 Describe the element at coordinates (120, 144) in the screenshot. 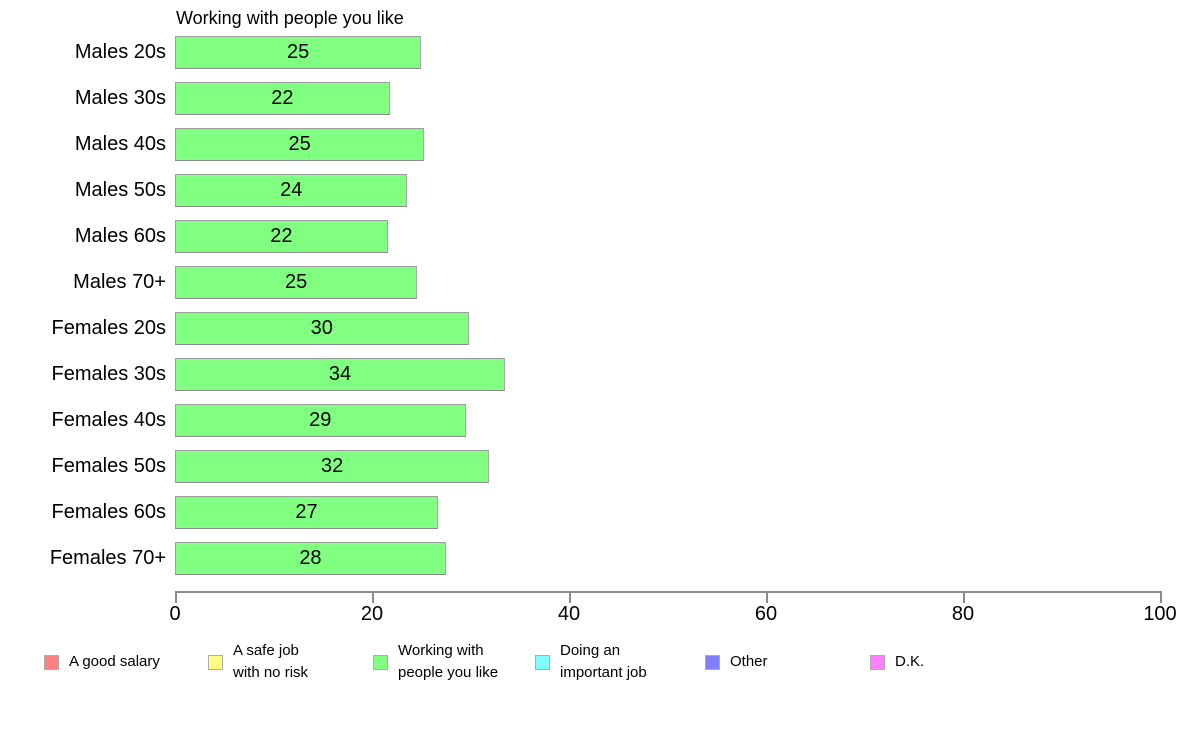

I see `category-label: Males 40s` at that location.